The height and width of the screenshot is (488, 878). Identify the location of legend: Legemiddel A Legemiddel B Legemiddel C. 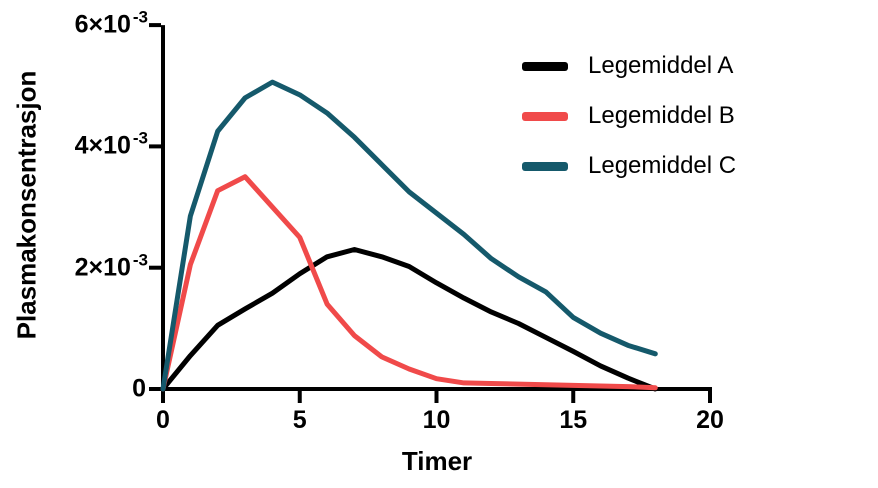
(629, 116).